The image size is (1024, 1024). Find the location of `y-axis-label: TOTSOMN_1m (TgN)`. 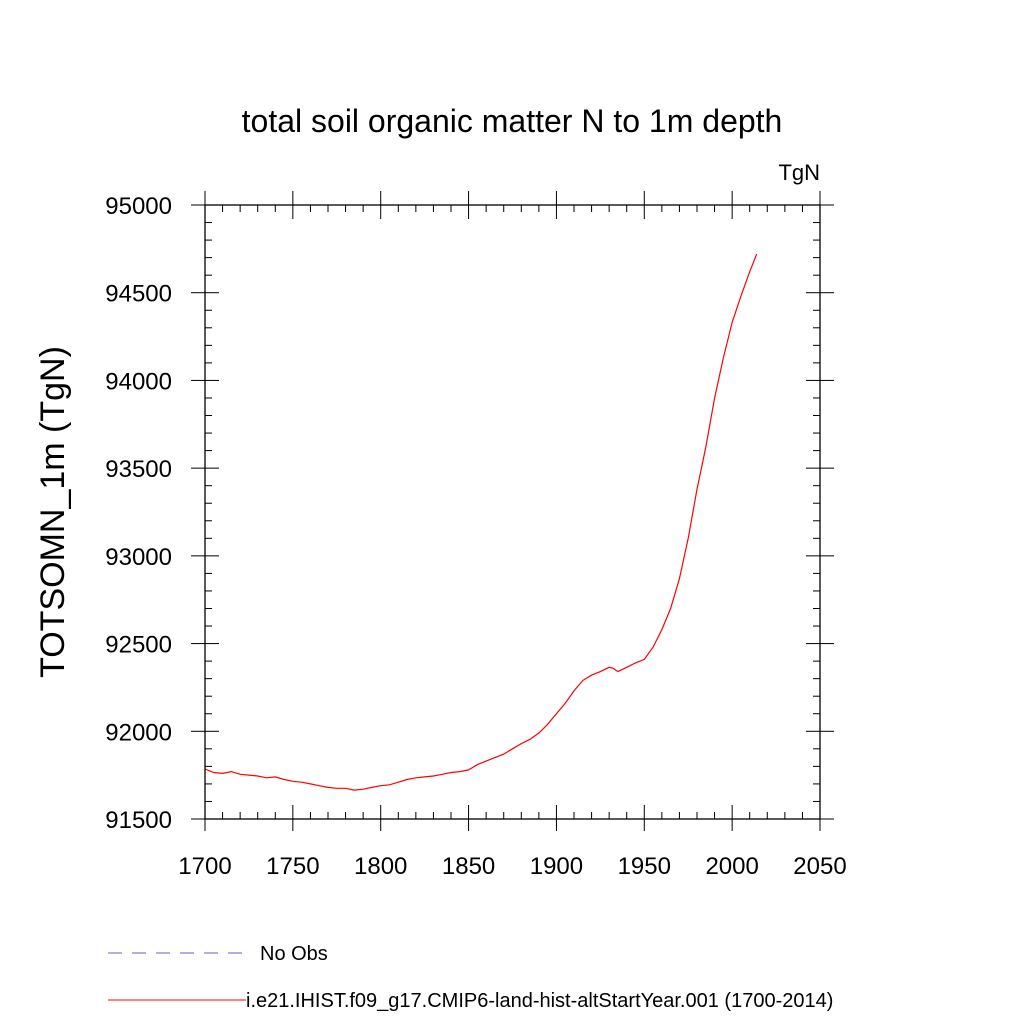

y-axis-label: TOTSOMN_1m (TgN) is located at coordinates (53, 512).